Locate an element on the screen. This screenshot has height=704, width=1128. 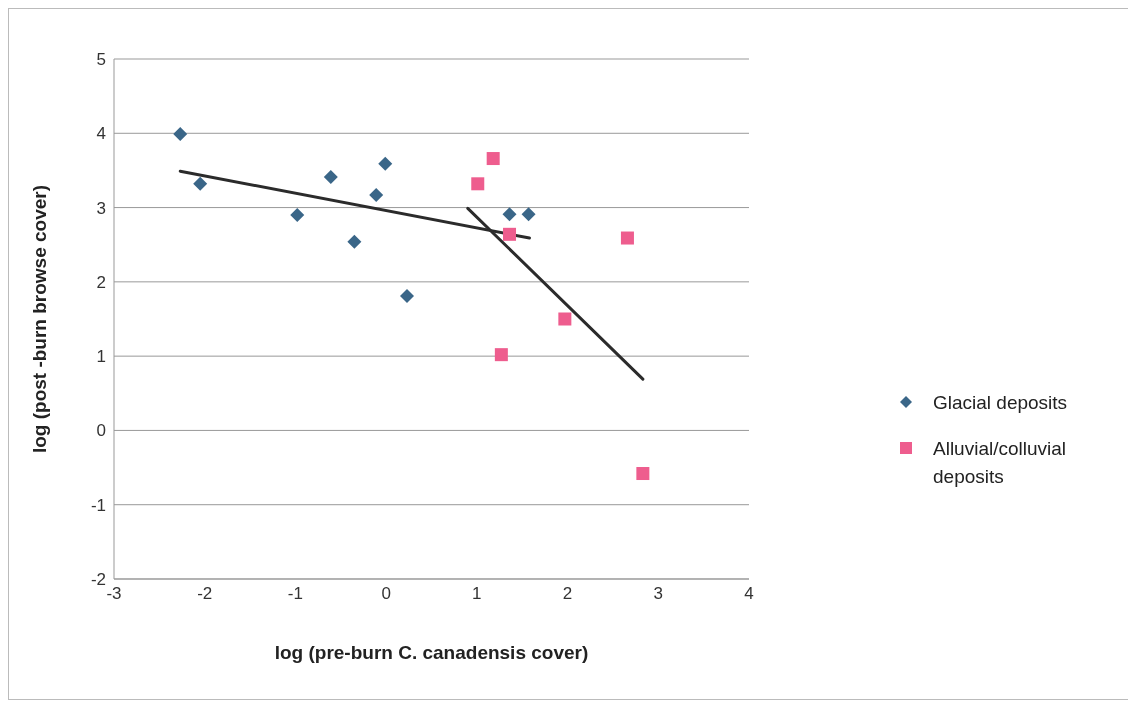
x-tick-label: 4 is located at coordinates (749, 594).